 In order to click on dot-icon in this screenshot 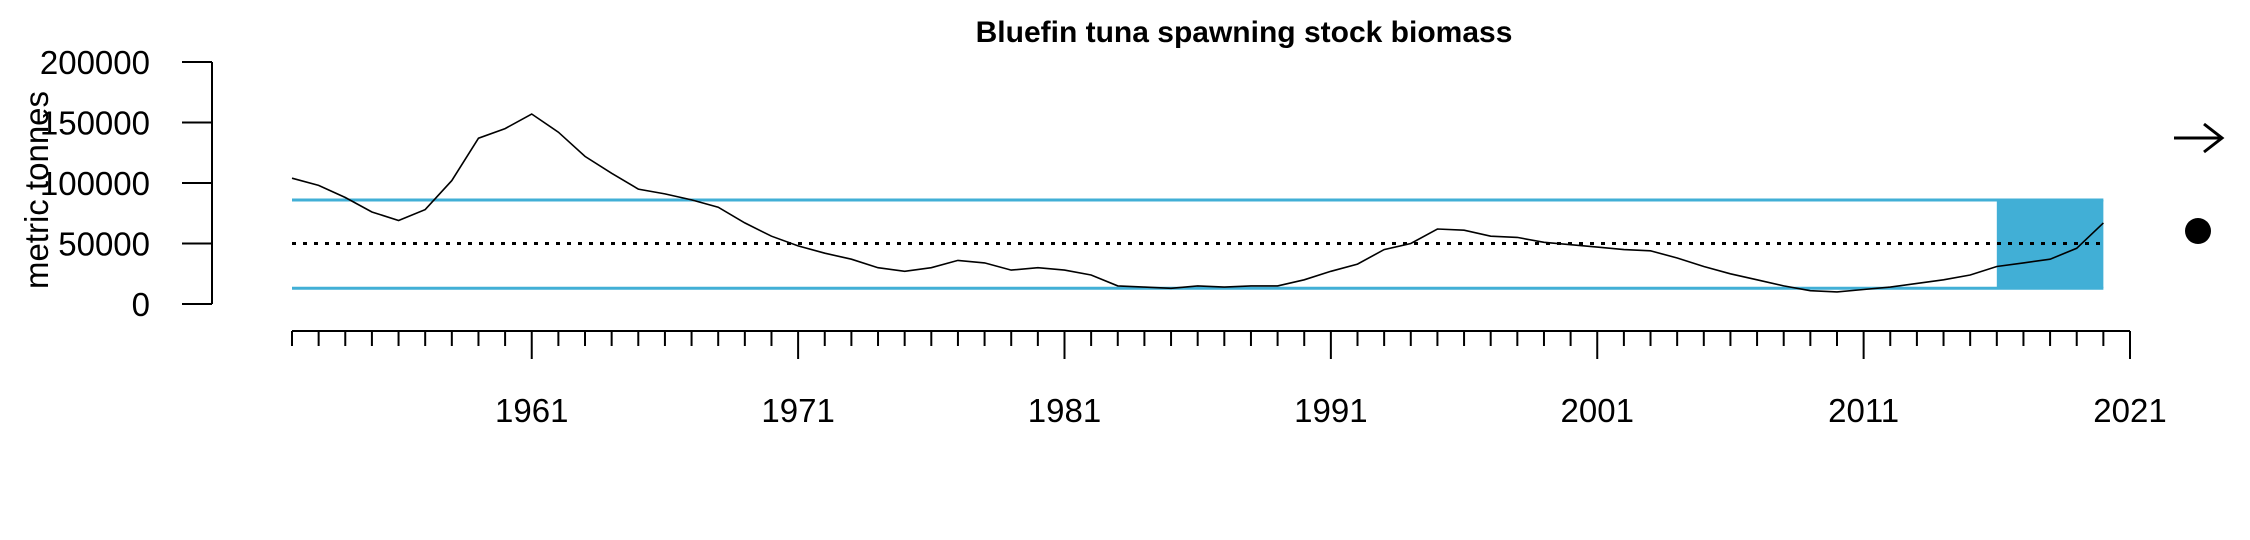, I will do `click(2198, 231)`.